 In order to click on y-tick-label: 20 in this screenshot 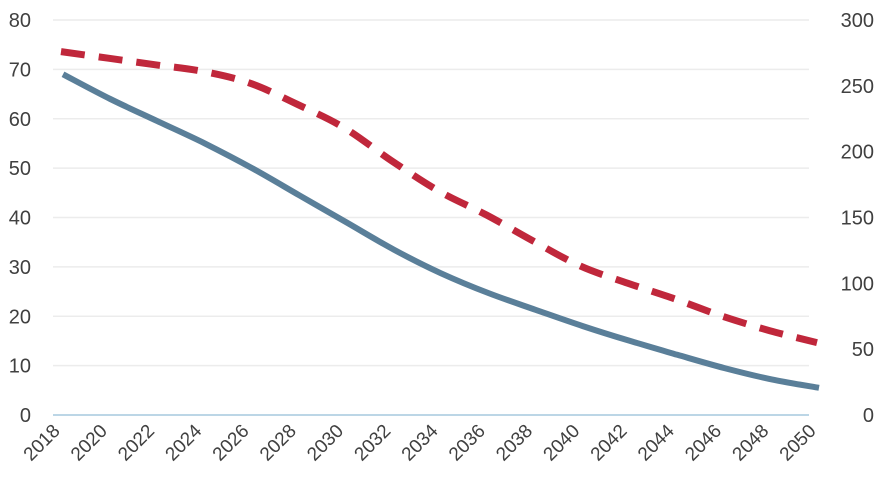, I will do `click(20, 317)`.